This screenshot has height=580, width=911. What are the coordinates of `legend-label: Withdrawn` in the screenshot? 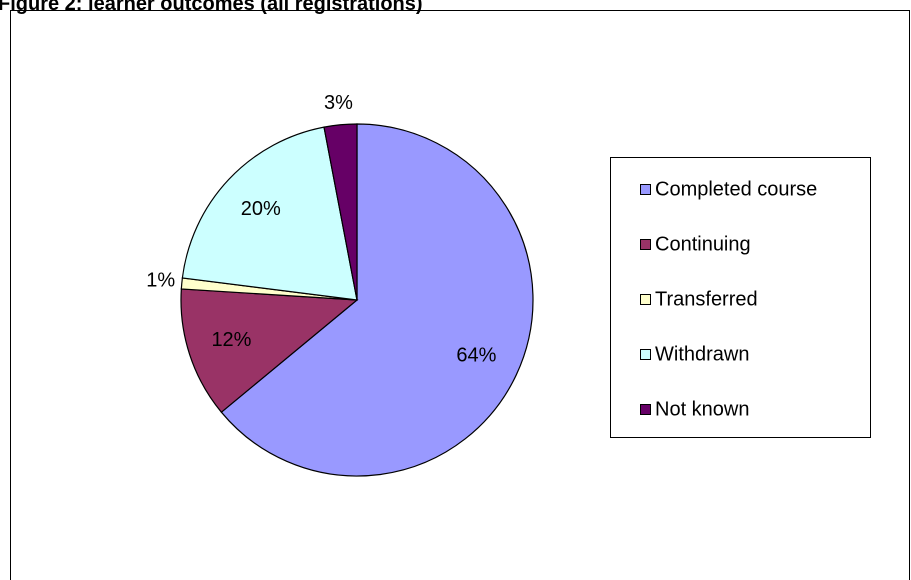 It's located at (702, 354).